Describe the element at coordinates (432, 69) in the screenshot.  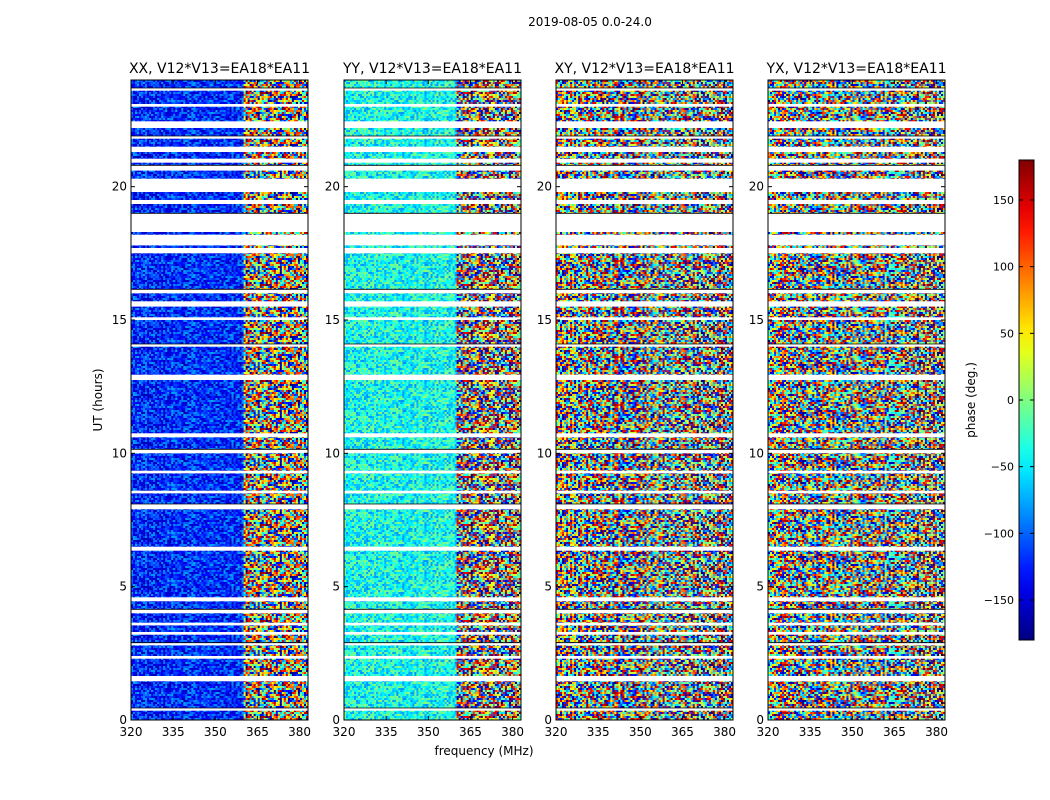
I see `panel-title: YY, V12*V13=EA18*EA11` at that location.